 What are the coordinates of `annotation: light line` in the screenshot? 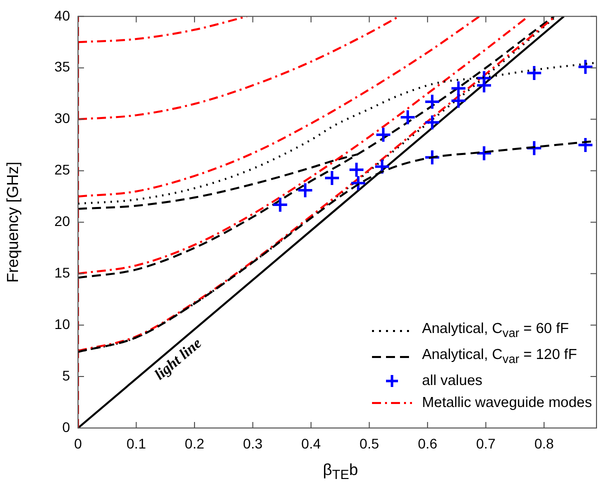 It's located at (179, 359).